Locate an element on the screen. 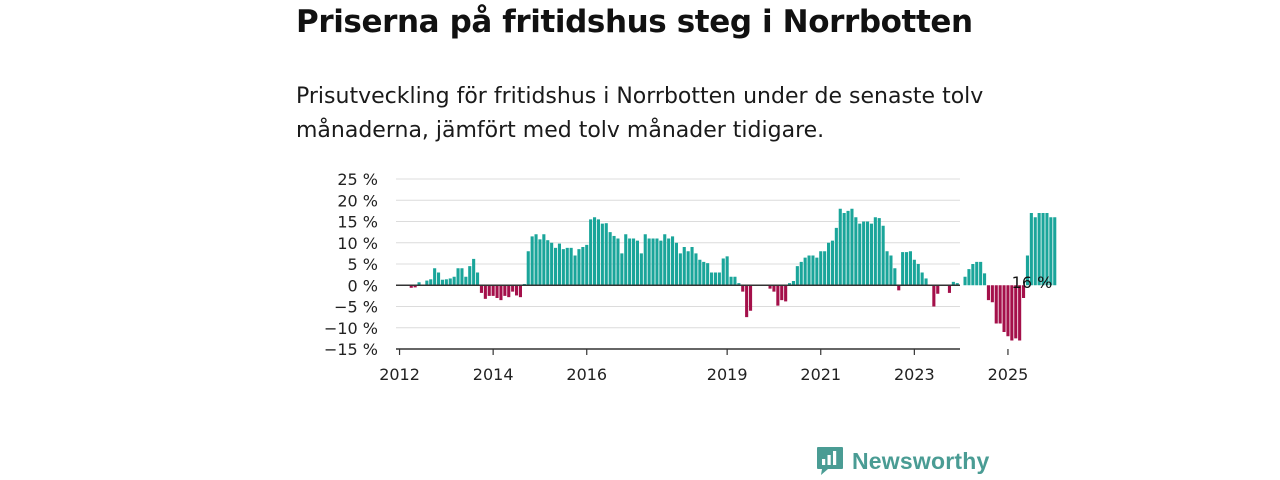 This screenshot has width=1280, height=480. y-tick-label: 5 % is located at coordinates (363, 264).